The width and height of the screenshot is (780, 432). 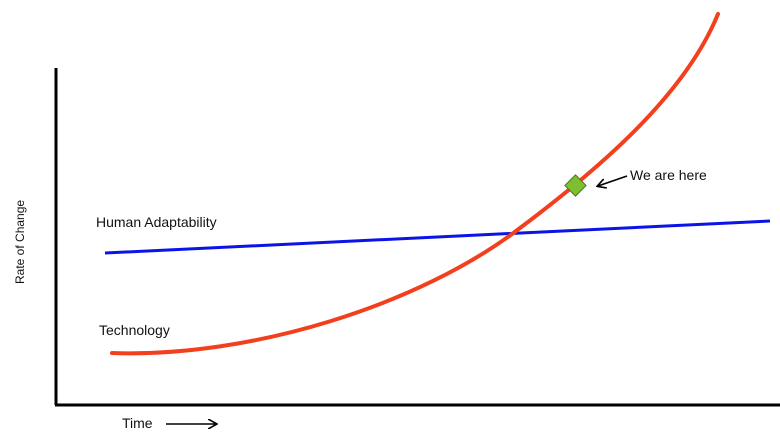 What do you see at coordinates (137, 423) in the screenshot?
I see `x-axis-label: Time` at bounding box center [137, 423].